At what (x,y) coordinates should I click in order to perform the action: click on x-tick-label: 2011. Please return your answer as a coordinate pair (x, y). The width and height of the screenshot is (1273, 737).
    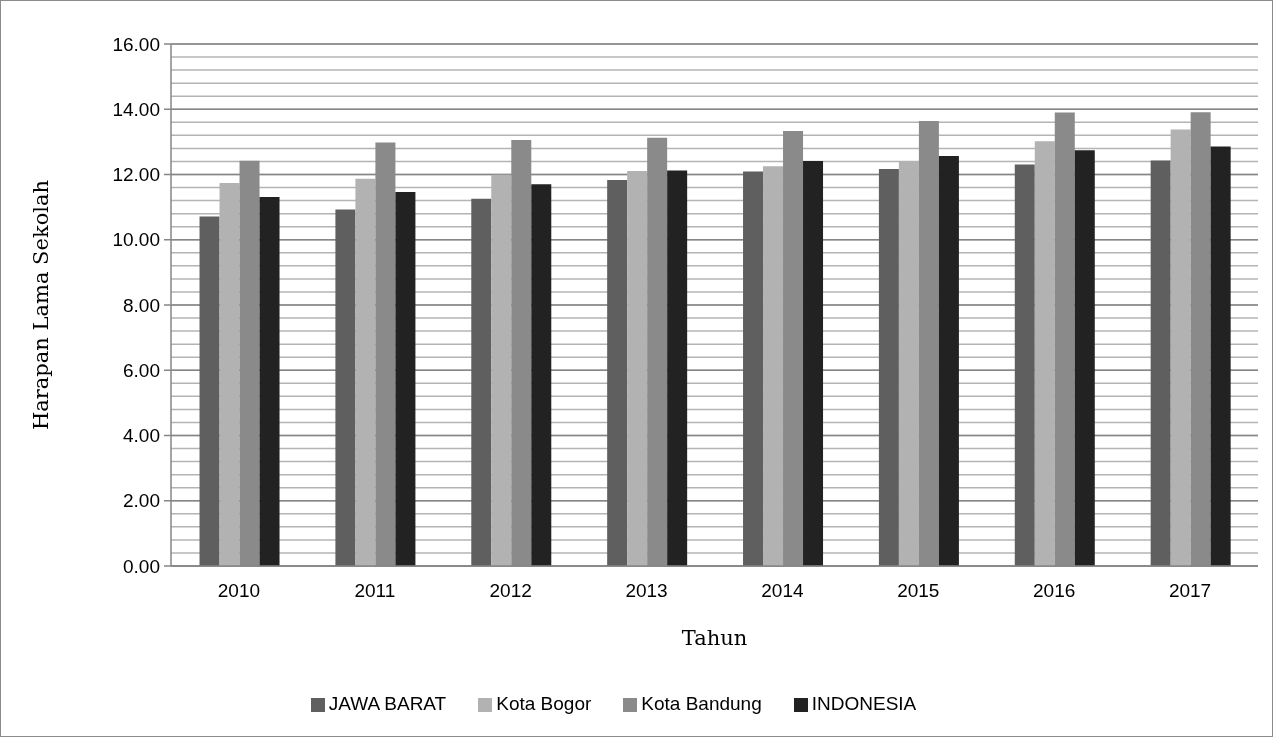
    Looking at the image, I should click on (375, 591).